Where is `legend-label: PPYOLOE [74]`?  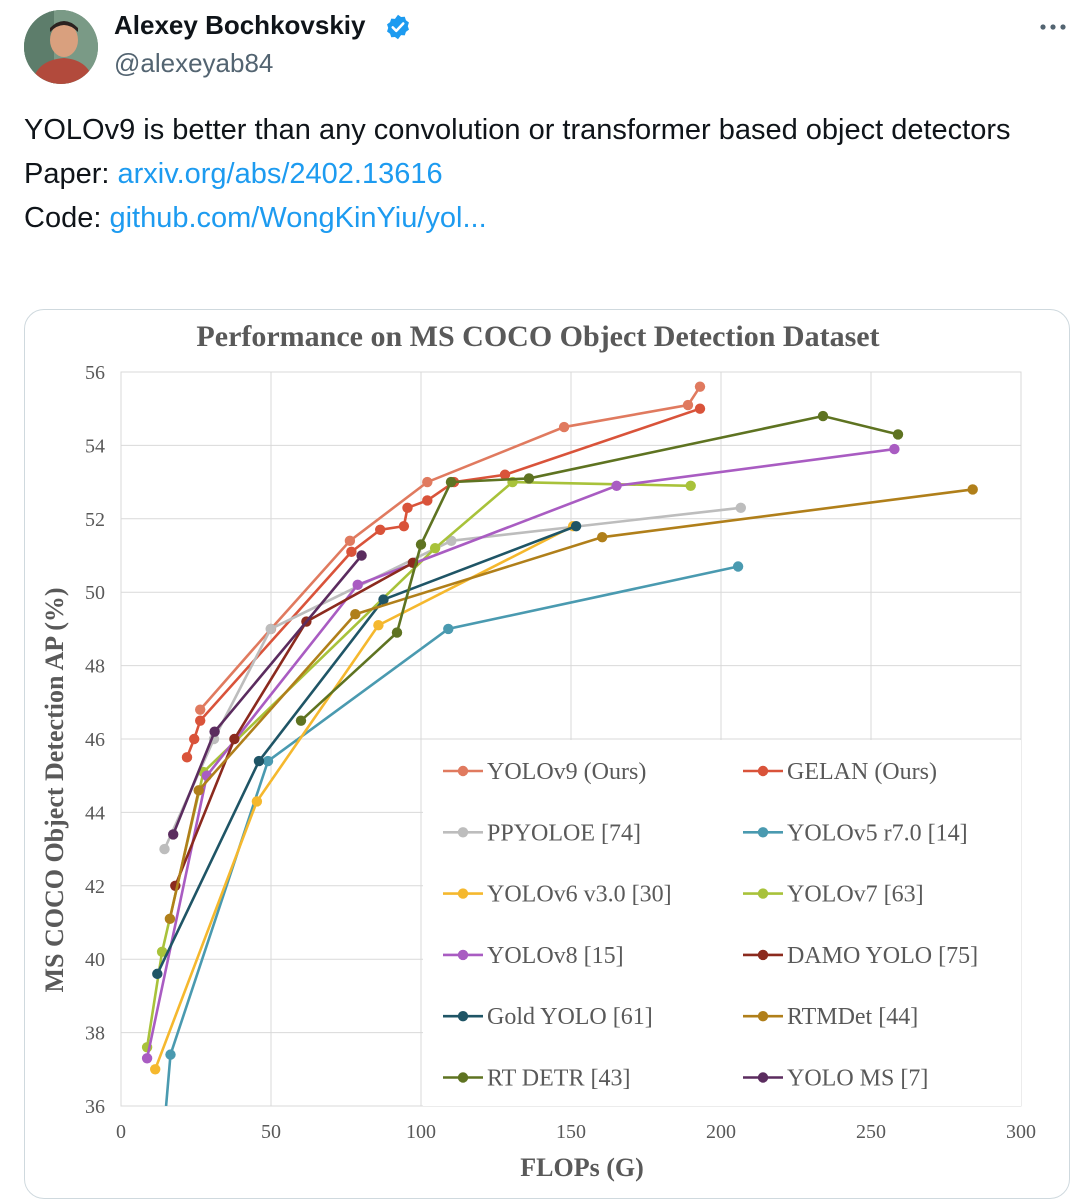 legend-label: PPYOLOE [74] is located at coordinates (564, 833).